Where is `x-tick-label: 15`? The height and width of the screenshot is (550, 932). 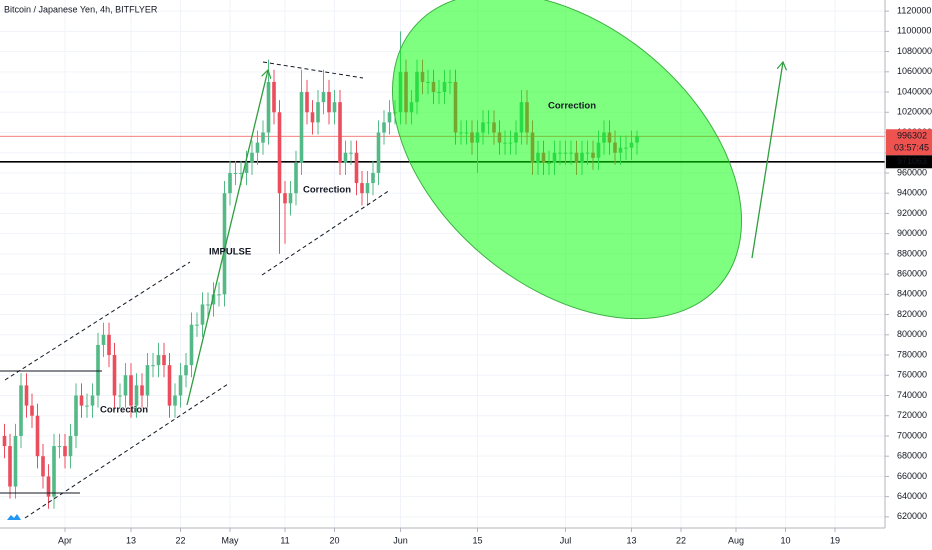
x-tick-label: 15 is located at coordinates (477, 540).